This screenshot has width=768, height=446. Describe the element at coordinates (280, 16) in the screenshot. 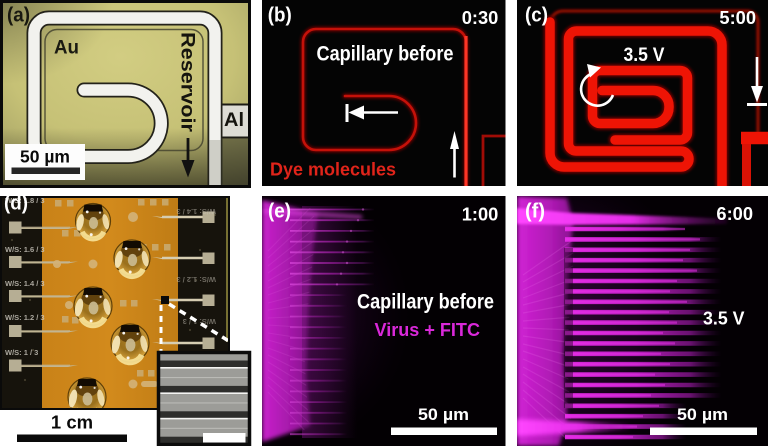

I see `svg-text: (b)` at that location.